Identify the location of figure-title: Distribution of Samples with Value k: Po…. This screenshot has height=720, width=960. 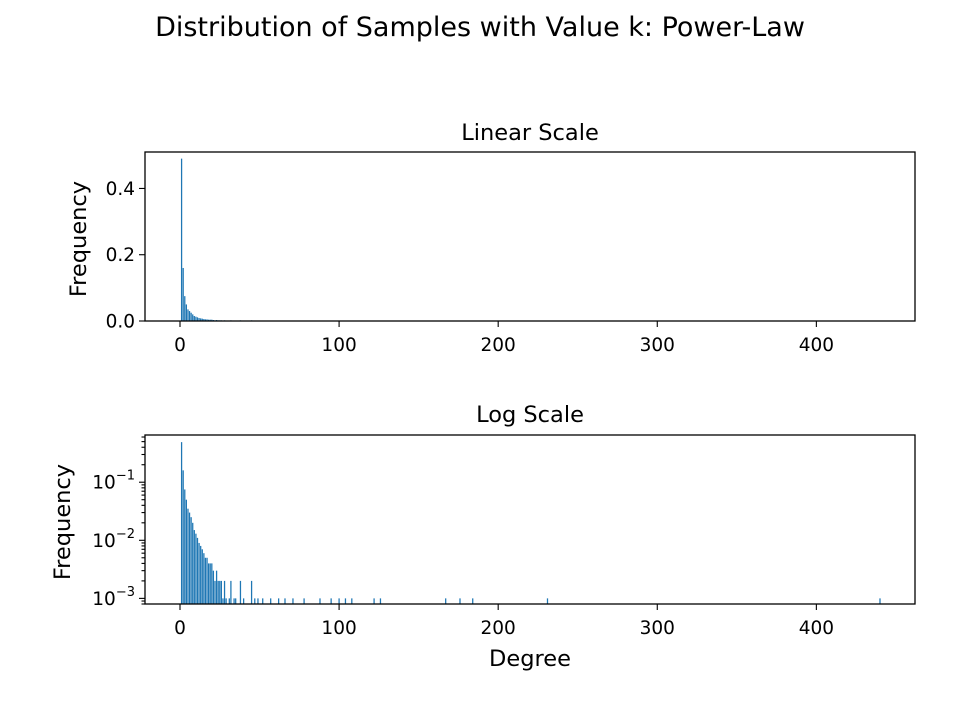
(480, 27).